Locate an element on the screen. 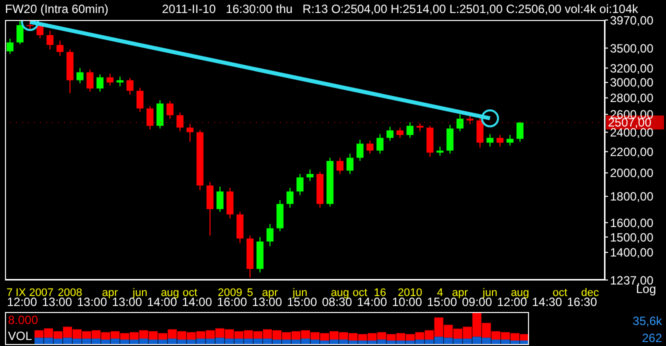 Image resolution: width=666 pixels, height=346 pixels. text: 262 is located at coordinates (652, 338).